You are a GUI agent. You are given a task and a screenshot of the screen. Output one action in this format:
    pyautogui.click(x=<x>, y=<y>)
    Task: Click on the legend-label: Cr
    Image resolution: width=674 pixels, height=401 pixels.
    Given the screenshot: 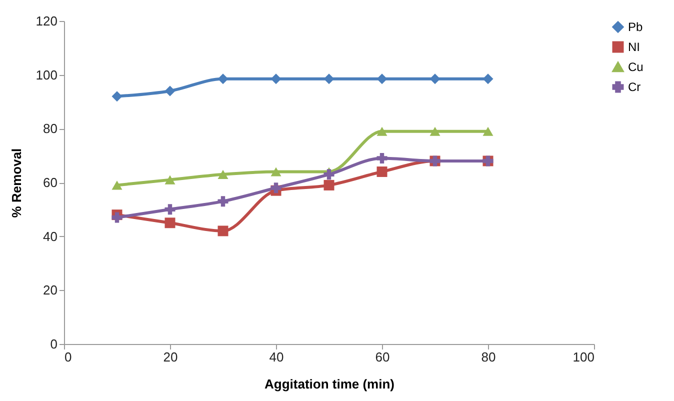 What is the action you would take?
    pyautogui.click(x=634, y=87)
    